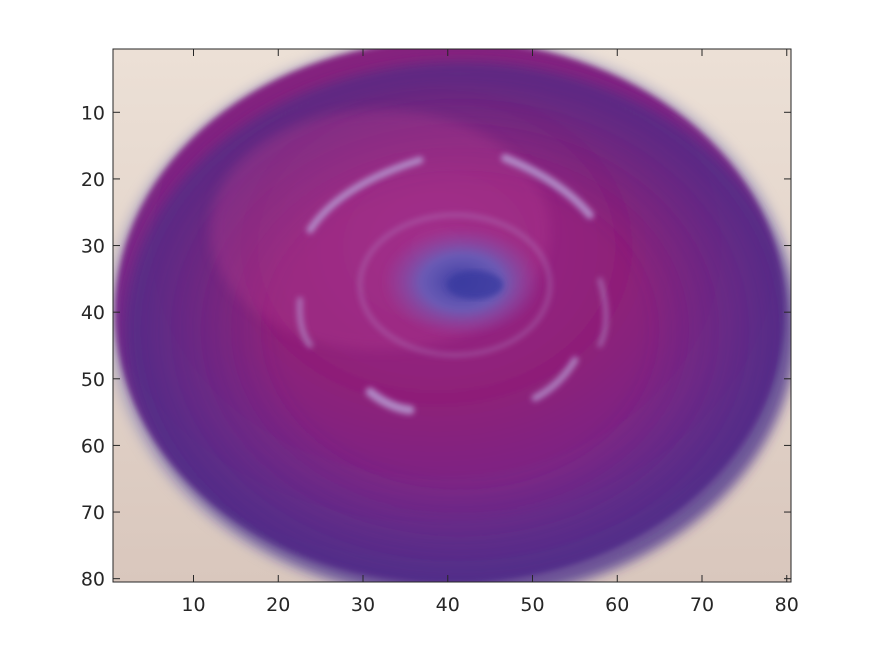 The width and height of the screenshot is (875, 656). What do you see at coordinates (475, 285) in the screenshot?
I see `onion-center-dark` at bounding box center [475, 285].